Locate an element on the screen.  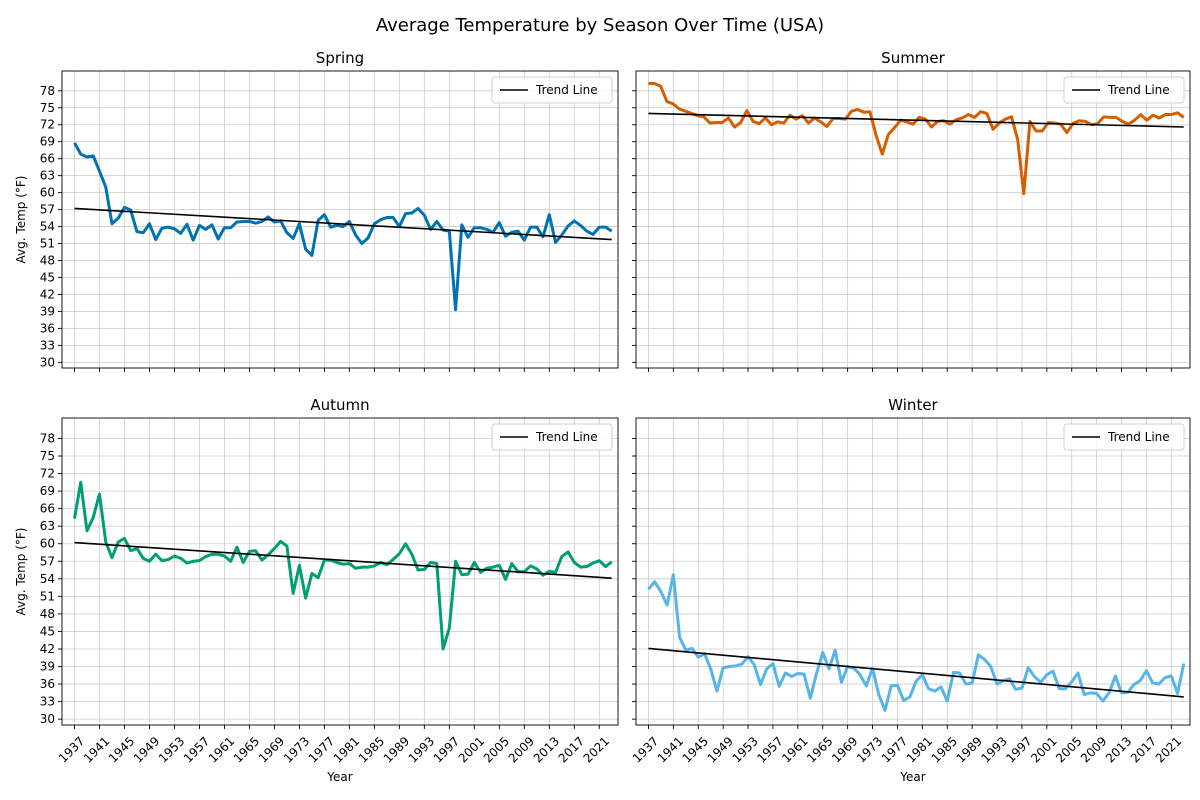
winter-xtick-label-1945: 1945 is located at coordinates (695, 749).